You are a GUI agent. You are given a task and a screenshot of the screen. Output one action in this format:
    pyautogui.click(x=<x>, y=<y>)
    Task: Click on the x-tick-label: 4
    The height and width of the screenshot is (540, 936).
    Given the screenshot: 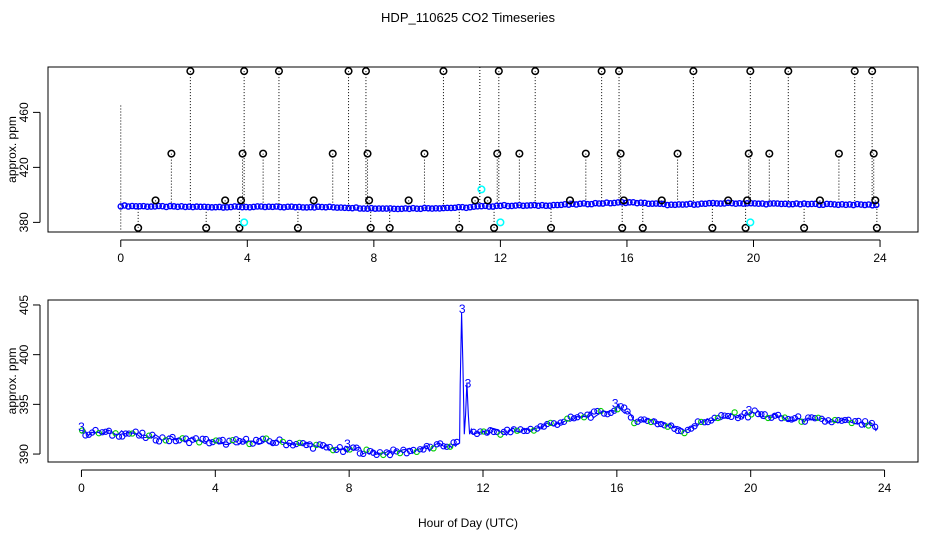 What is the action you would take?
    pyautogui.click(x=215, y=488)
    